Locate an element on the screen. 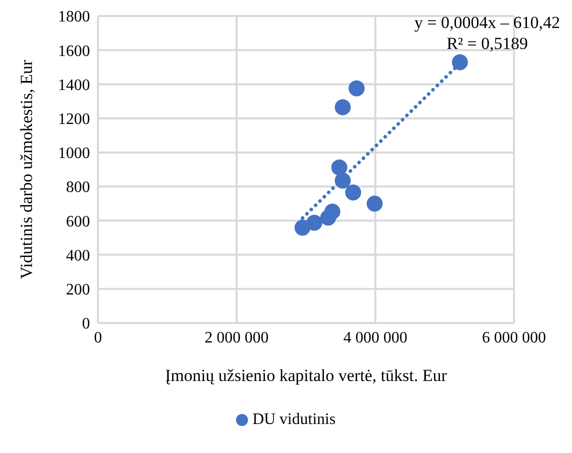 The height and width of the screenshot is (453, 572). x-tick-label: 2 000 000 is located at coordinates (236, 337).